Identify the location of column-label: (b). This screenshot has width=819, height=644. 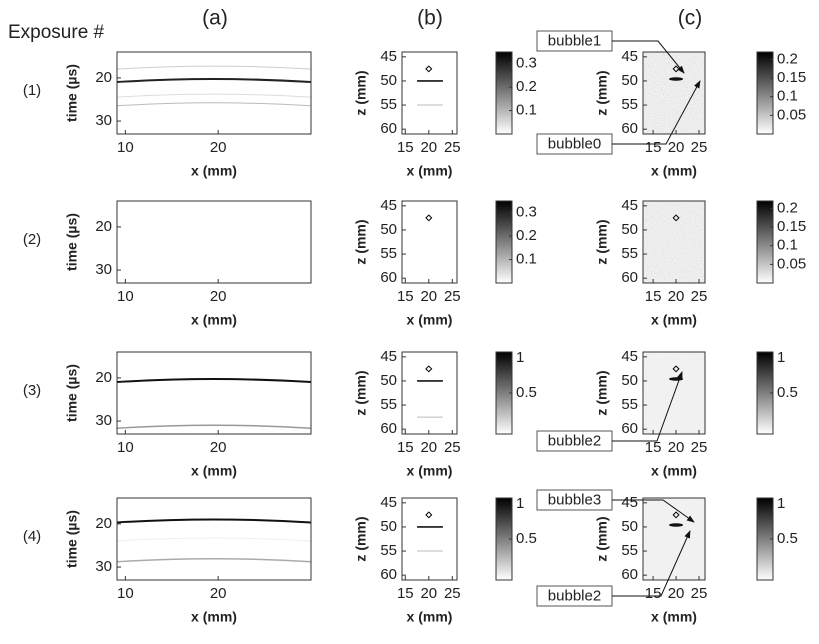
(430, 18).